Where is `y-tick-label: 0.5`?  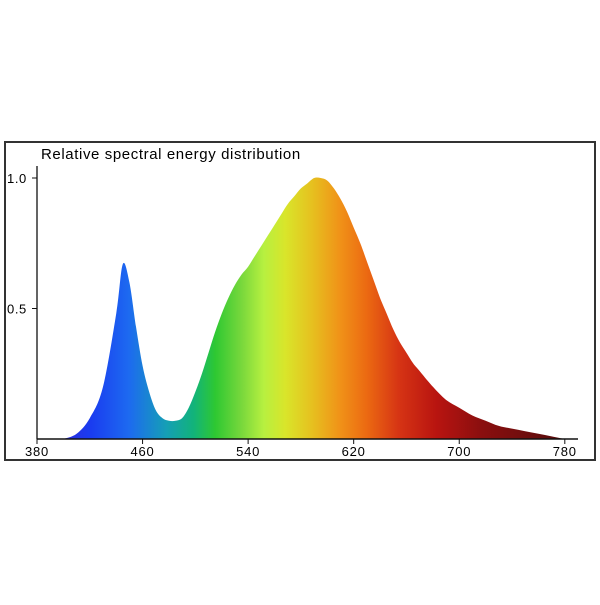
y-tick-label: 0.5 is located at coordinates (17, 309).